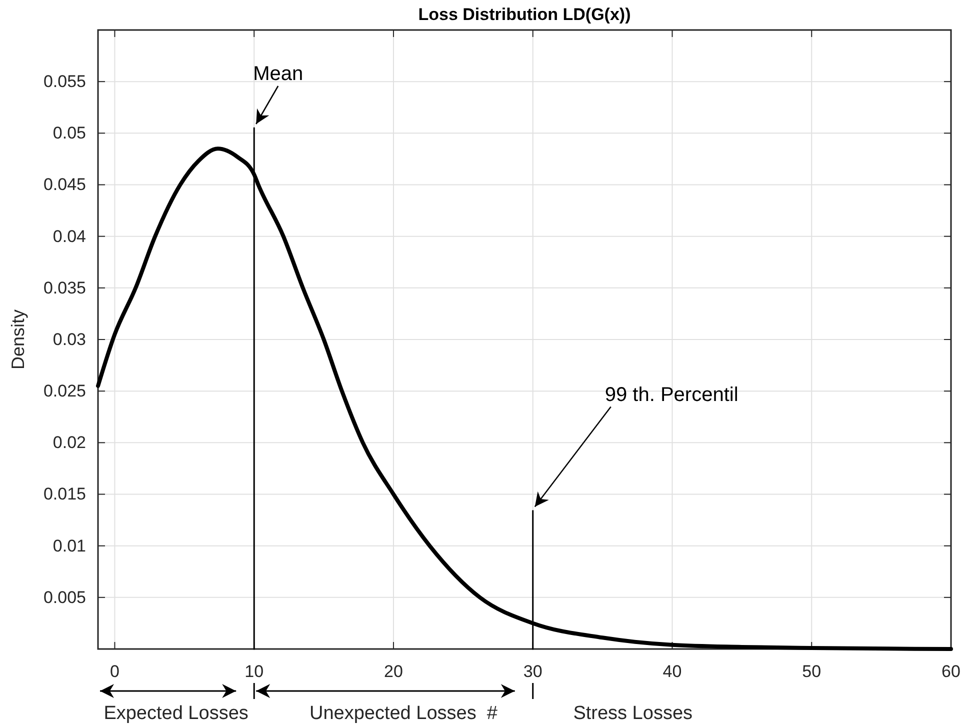 This screenshot has height=726, width=964. What do you see at coordinates (18, 339) in the screenshot?
I see `y-axis-title: Density` at bounding box center [18, 339].